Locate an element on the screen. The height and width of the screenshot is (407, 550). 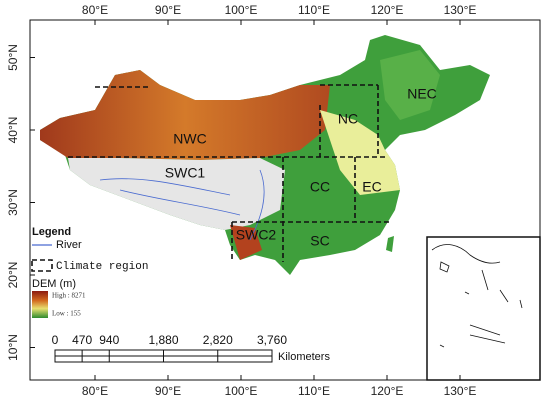
region-label: NEC is located at coordinates (422, 94).